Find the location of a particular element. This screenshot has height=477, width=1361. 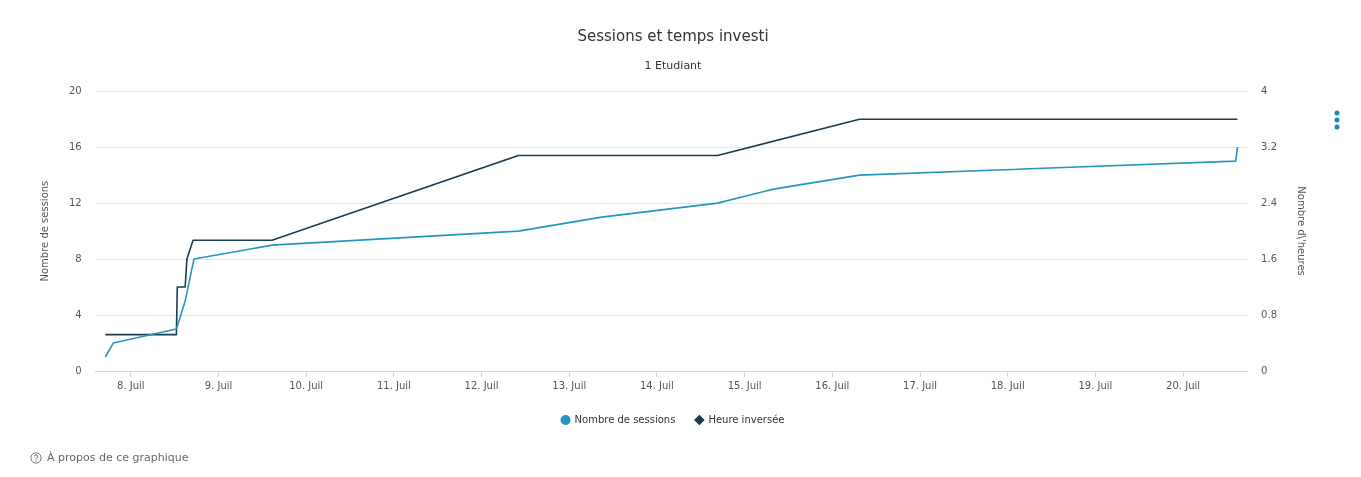

y2-tick-label: 4 is located at coordinates (1264, 90).